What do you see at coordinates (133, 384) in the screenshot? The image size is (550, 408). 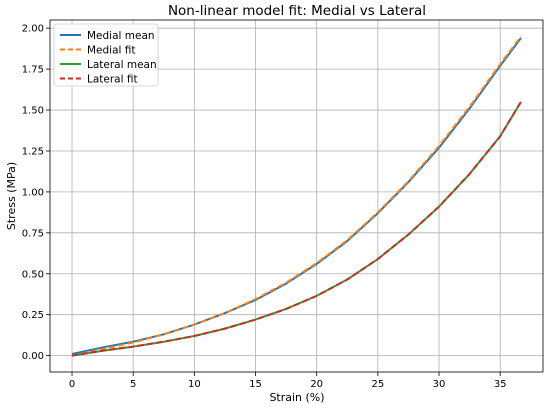 I see `x-tick-label: 5` at bounding box center [133, 384].